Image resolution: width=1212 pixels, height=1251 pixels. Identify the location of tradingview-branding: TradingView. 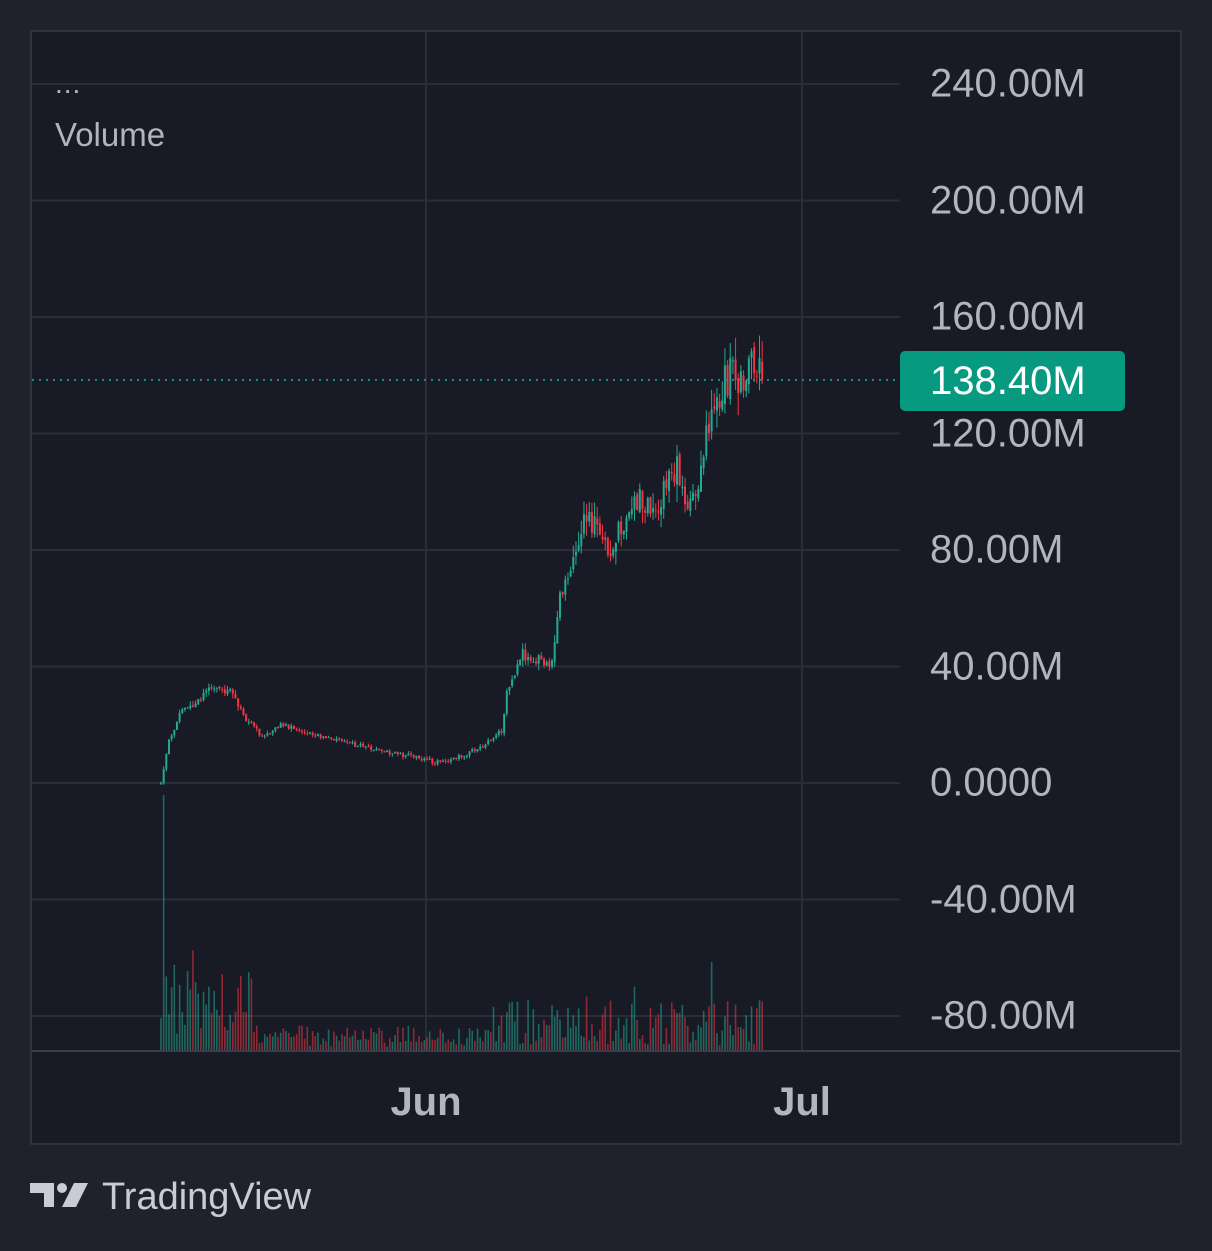
(170, 1197).